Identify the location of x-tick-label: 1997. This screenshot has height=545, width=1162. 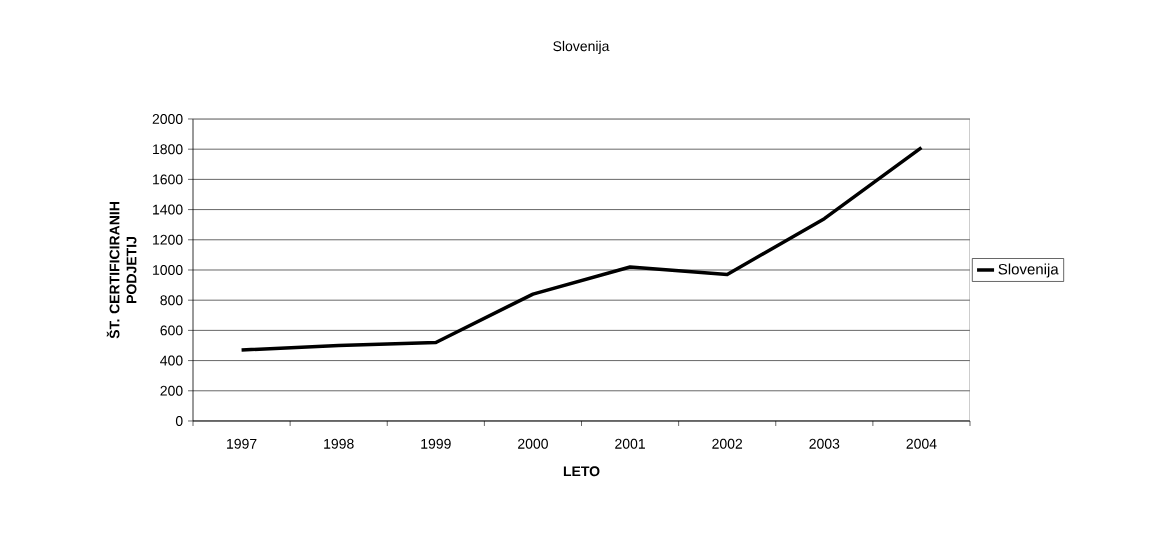
(242, 443).